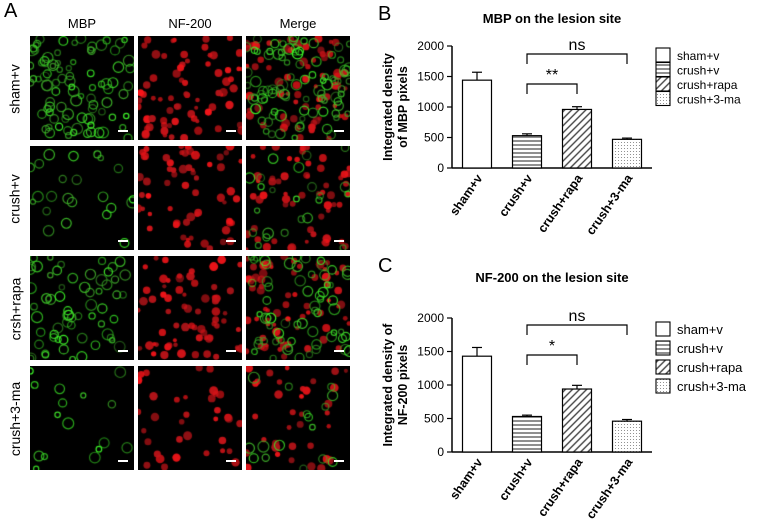 The width and height of the screenshot is (761, 519). Describe the element at coordinates (552, 346) in the screenshot. I see `significance-label: *` at that location.